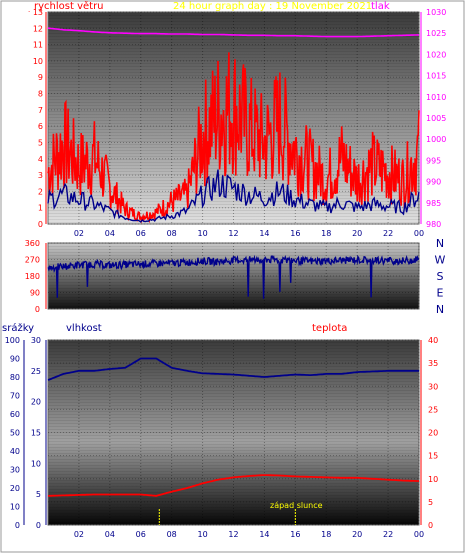 Image resolution: width=466 pixels, height=558 pixels. What do you see at coordinates (35, 293) in the screenshot?
I see `direction-degree-tick-90: 90` at bounding box center [35, 293].